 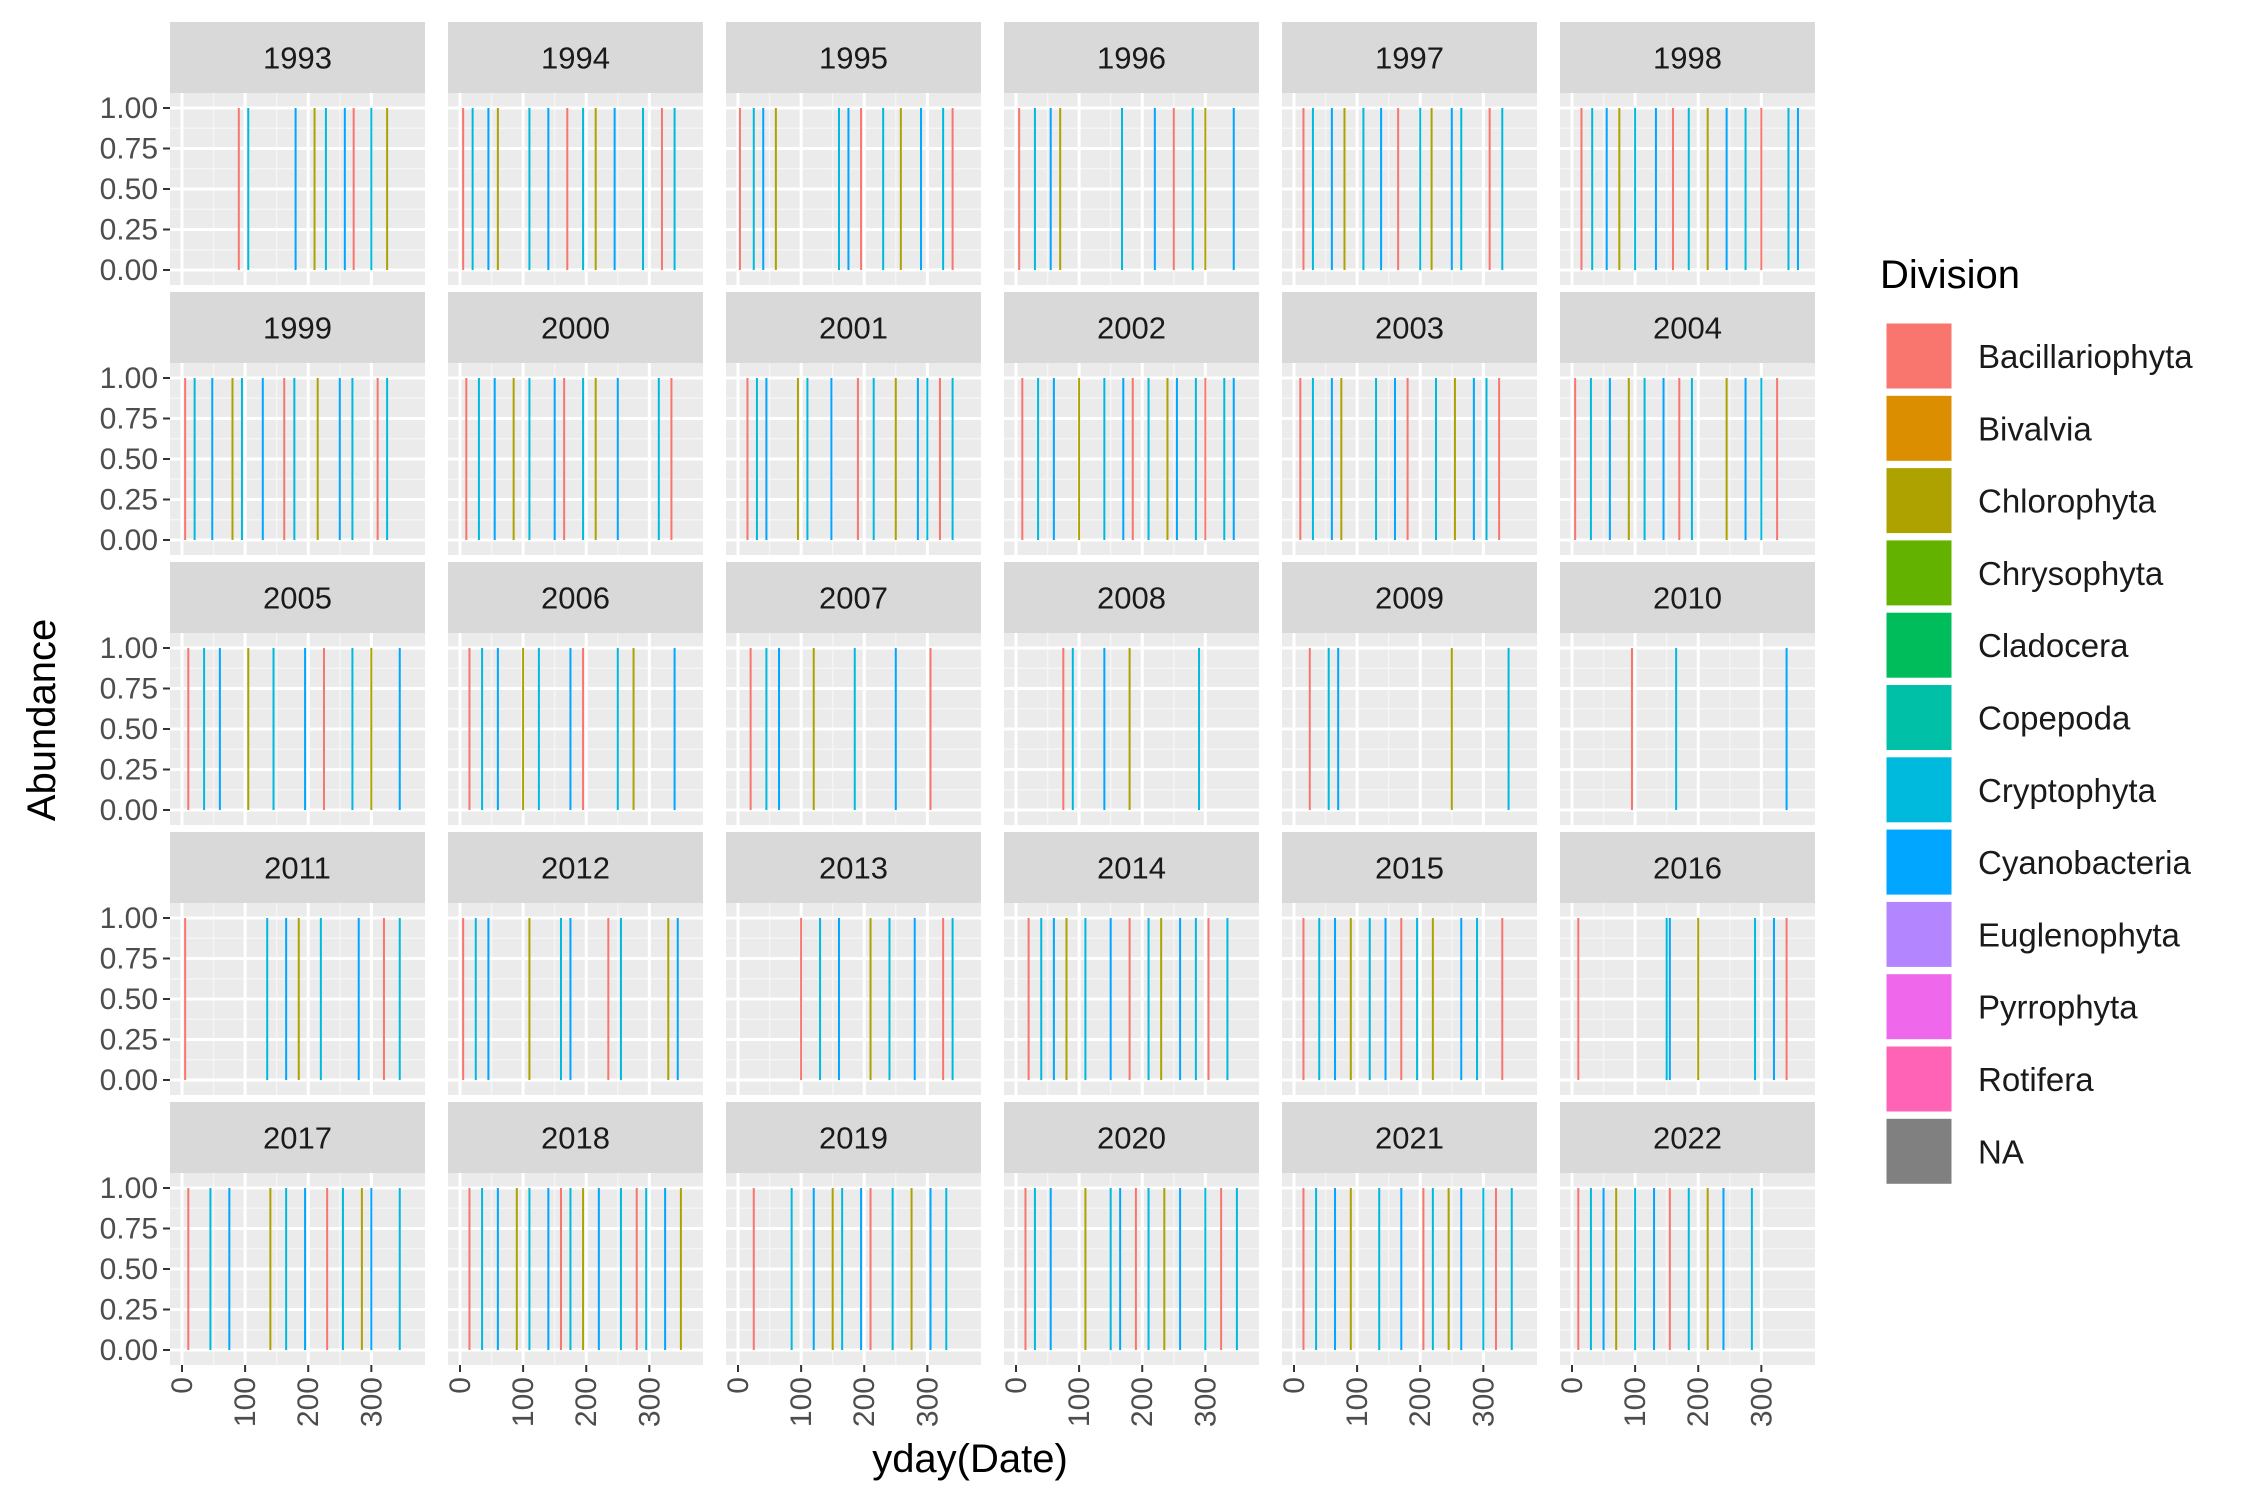 I want to click on facet-strip-label: 2016, so click(x=1687, y=868).